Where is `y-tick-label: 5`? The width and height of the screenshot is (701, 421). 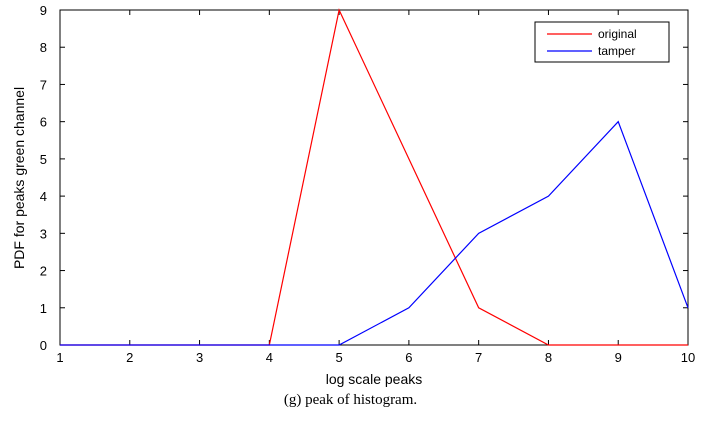
y-tick-label: 5 is located at coordinates (43, 159).